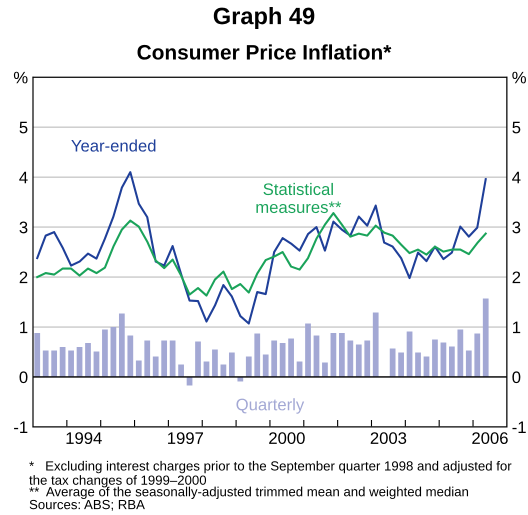 The width and height of the screenshot is (528, 515). I want to click on y2-tick-label: 5, so click(516, 128).